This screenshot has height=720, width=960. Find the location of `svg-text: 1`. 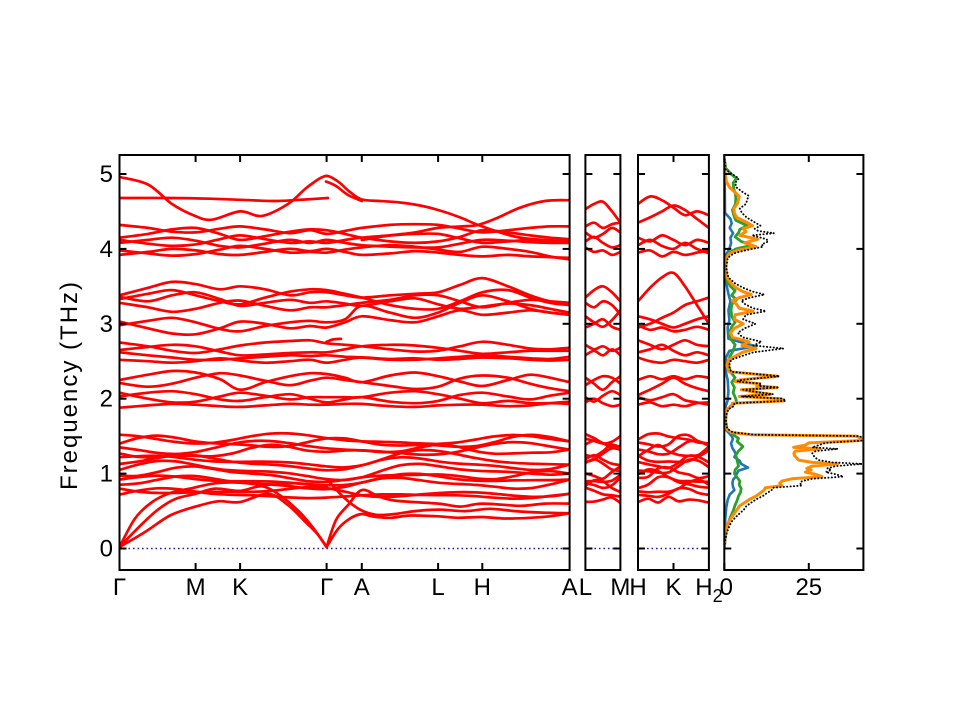

svg-text: 1 is located at coordinates (106, 474).